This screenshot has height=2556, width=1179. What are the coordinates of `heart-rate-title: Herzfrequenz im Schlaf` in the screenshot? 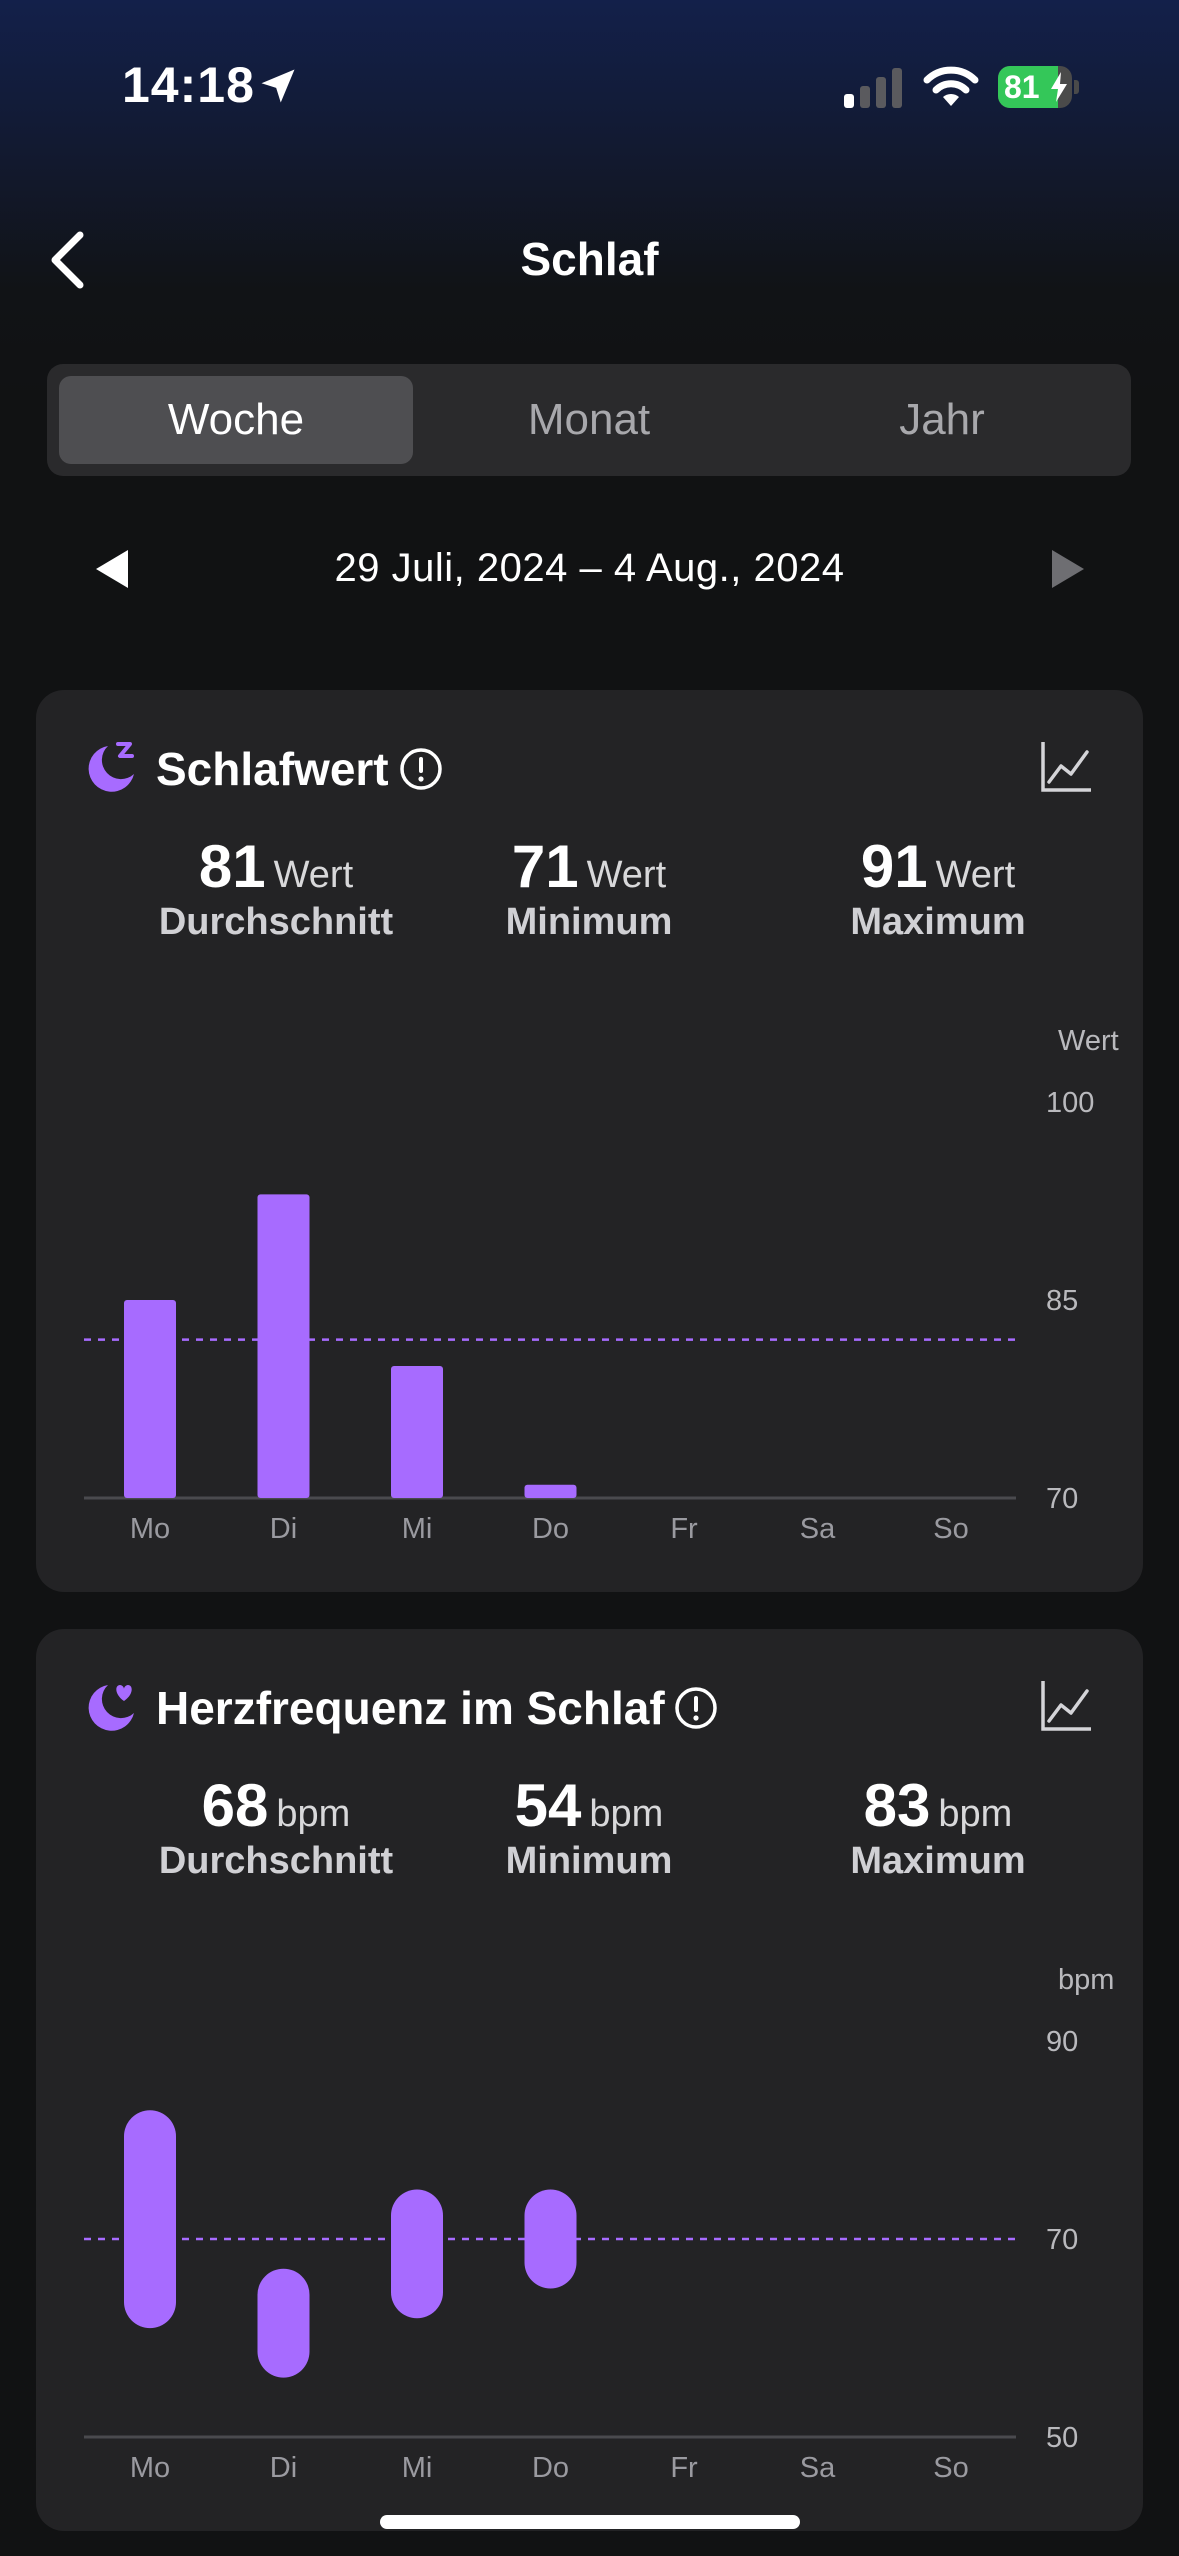 It's located at (410, 1708).